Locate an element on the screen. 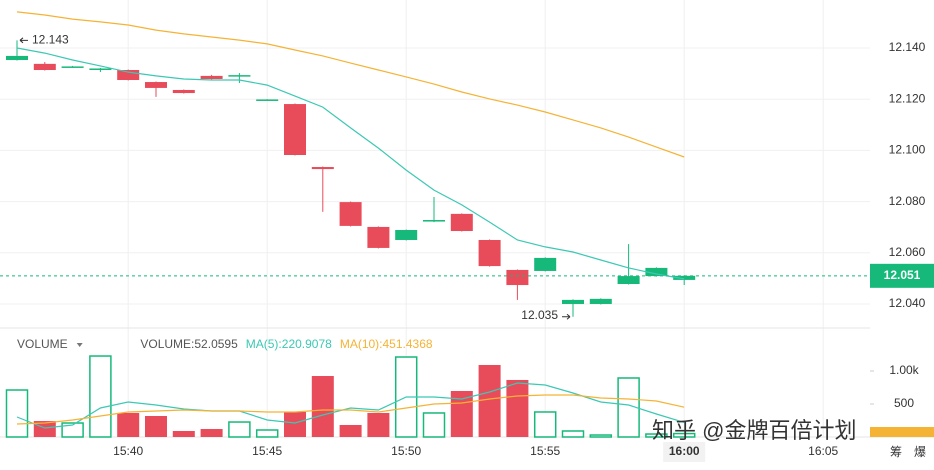  y-tick-label: 12.100 is located at coordinates (907, 150).